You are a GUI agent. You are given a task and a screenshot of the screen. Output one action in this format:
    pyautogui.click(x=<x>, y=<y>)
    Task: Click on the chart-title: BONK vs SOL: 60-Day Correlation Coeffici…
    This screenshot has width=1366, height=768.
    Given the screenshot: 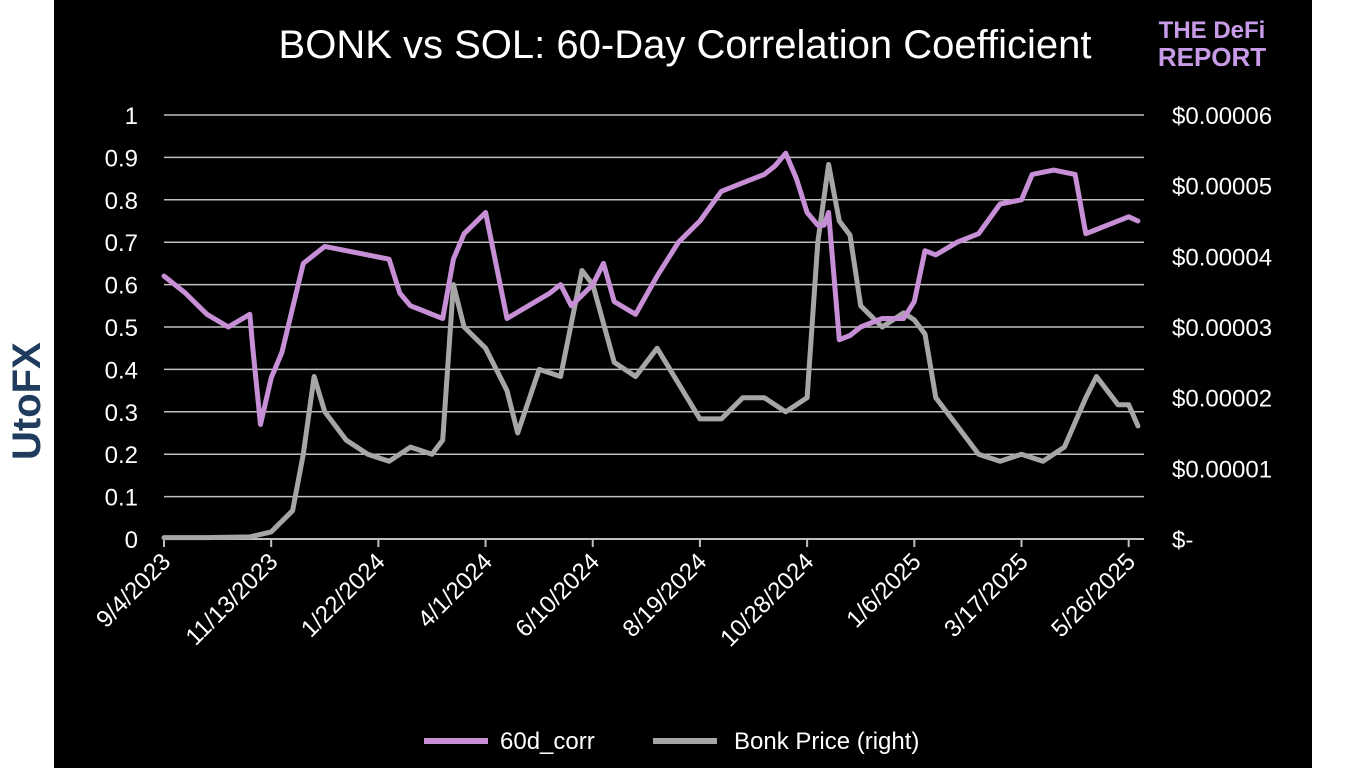 What is the action you would take?
    pyautogui.click(x=685, y=45)
    